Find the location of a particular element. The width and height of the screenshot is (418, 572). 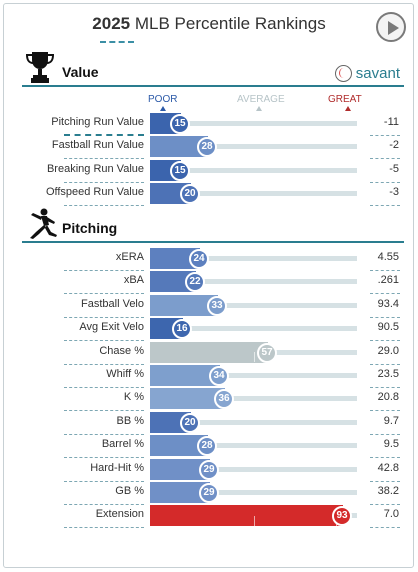

metric-row: K % 36 20.8 is located at coordinates (209, 399).